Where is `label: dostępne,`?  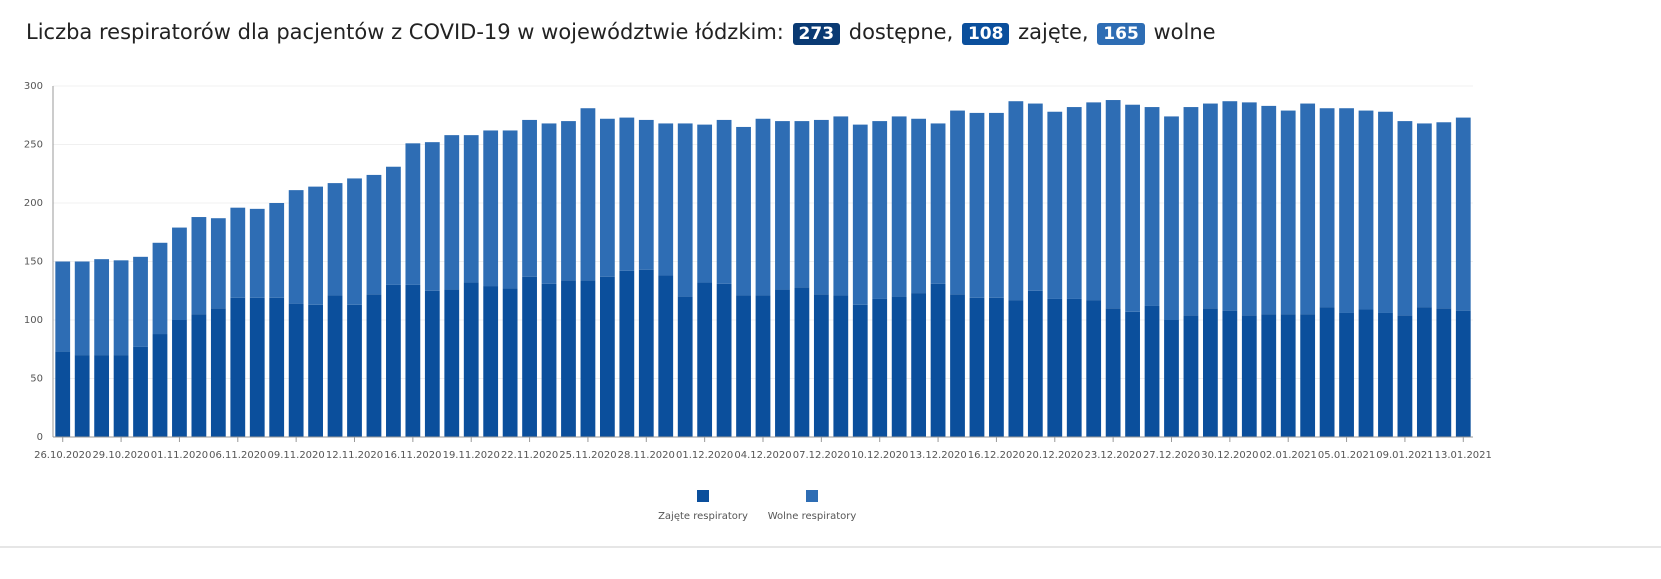
label: dostępne, is located at coordinates (901, 32).